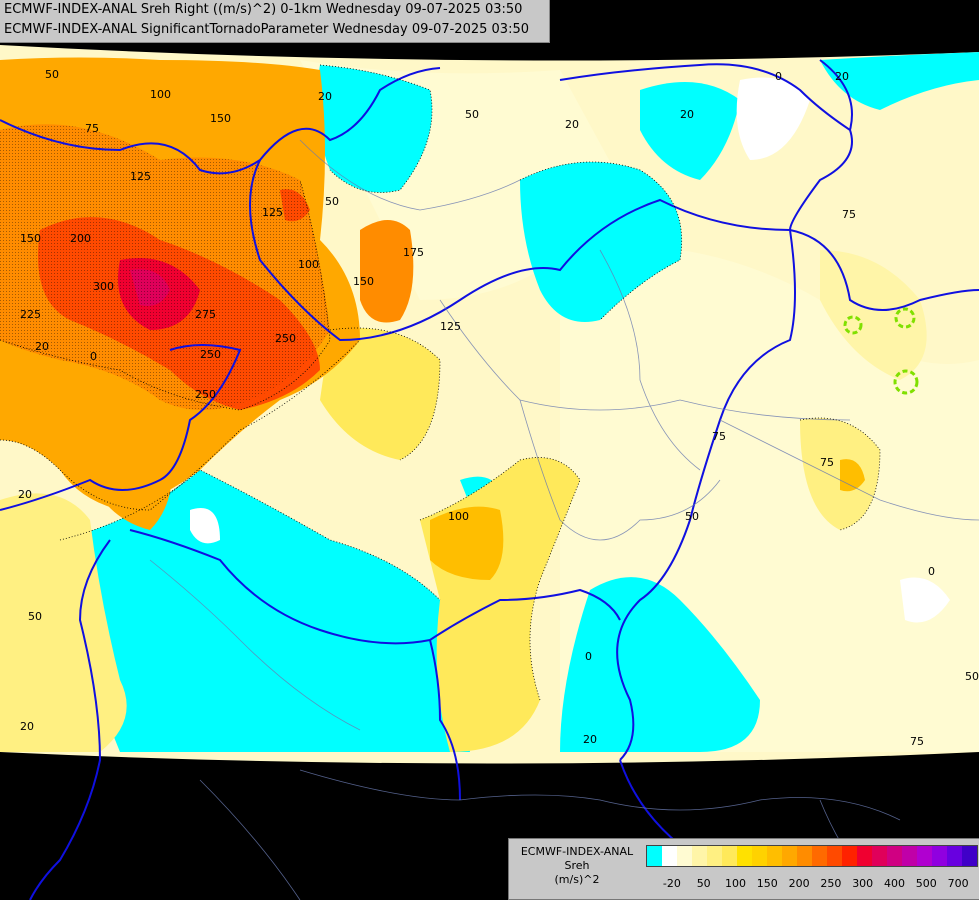  What do you see at coordinates (374, 129) in the screenshot?
I see `cyan-region-north-center` at bounding box center [374, 129].